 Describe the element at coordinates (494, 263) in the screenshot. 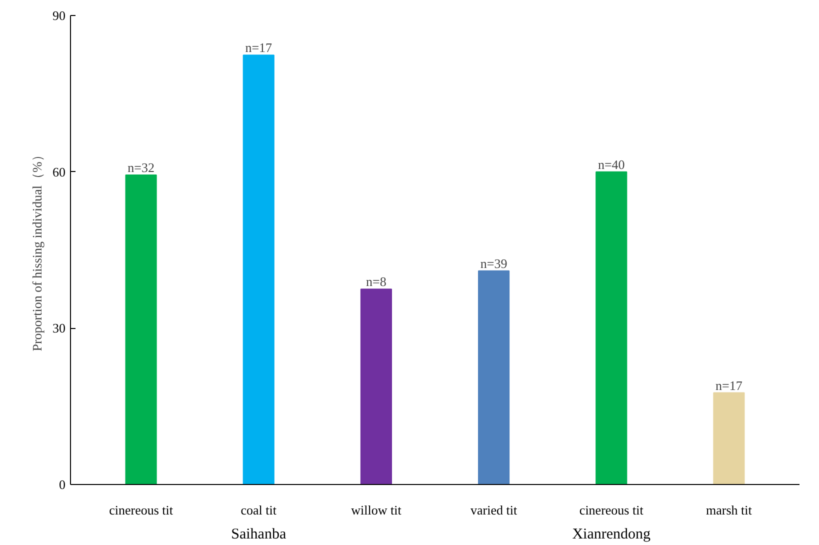

I see `annotation: n=39` at that location.